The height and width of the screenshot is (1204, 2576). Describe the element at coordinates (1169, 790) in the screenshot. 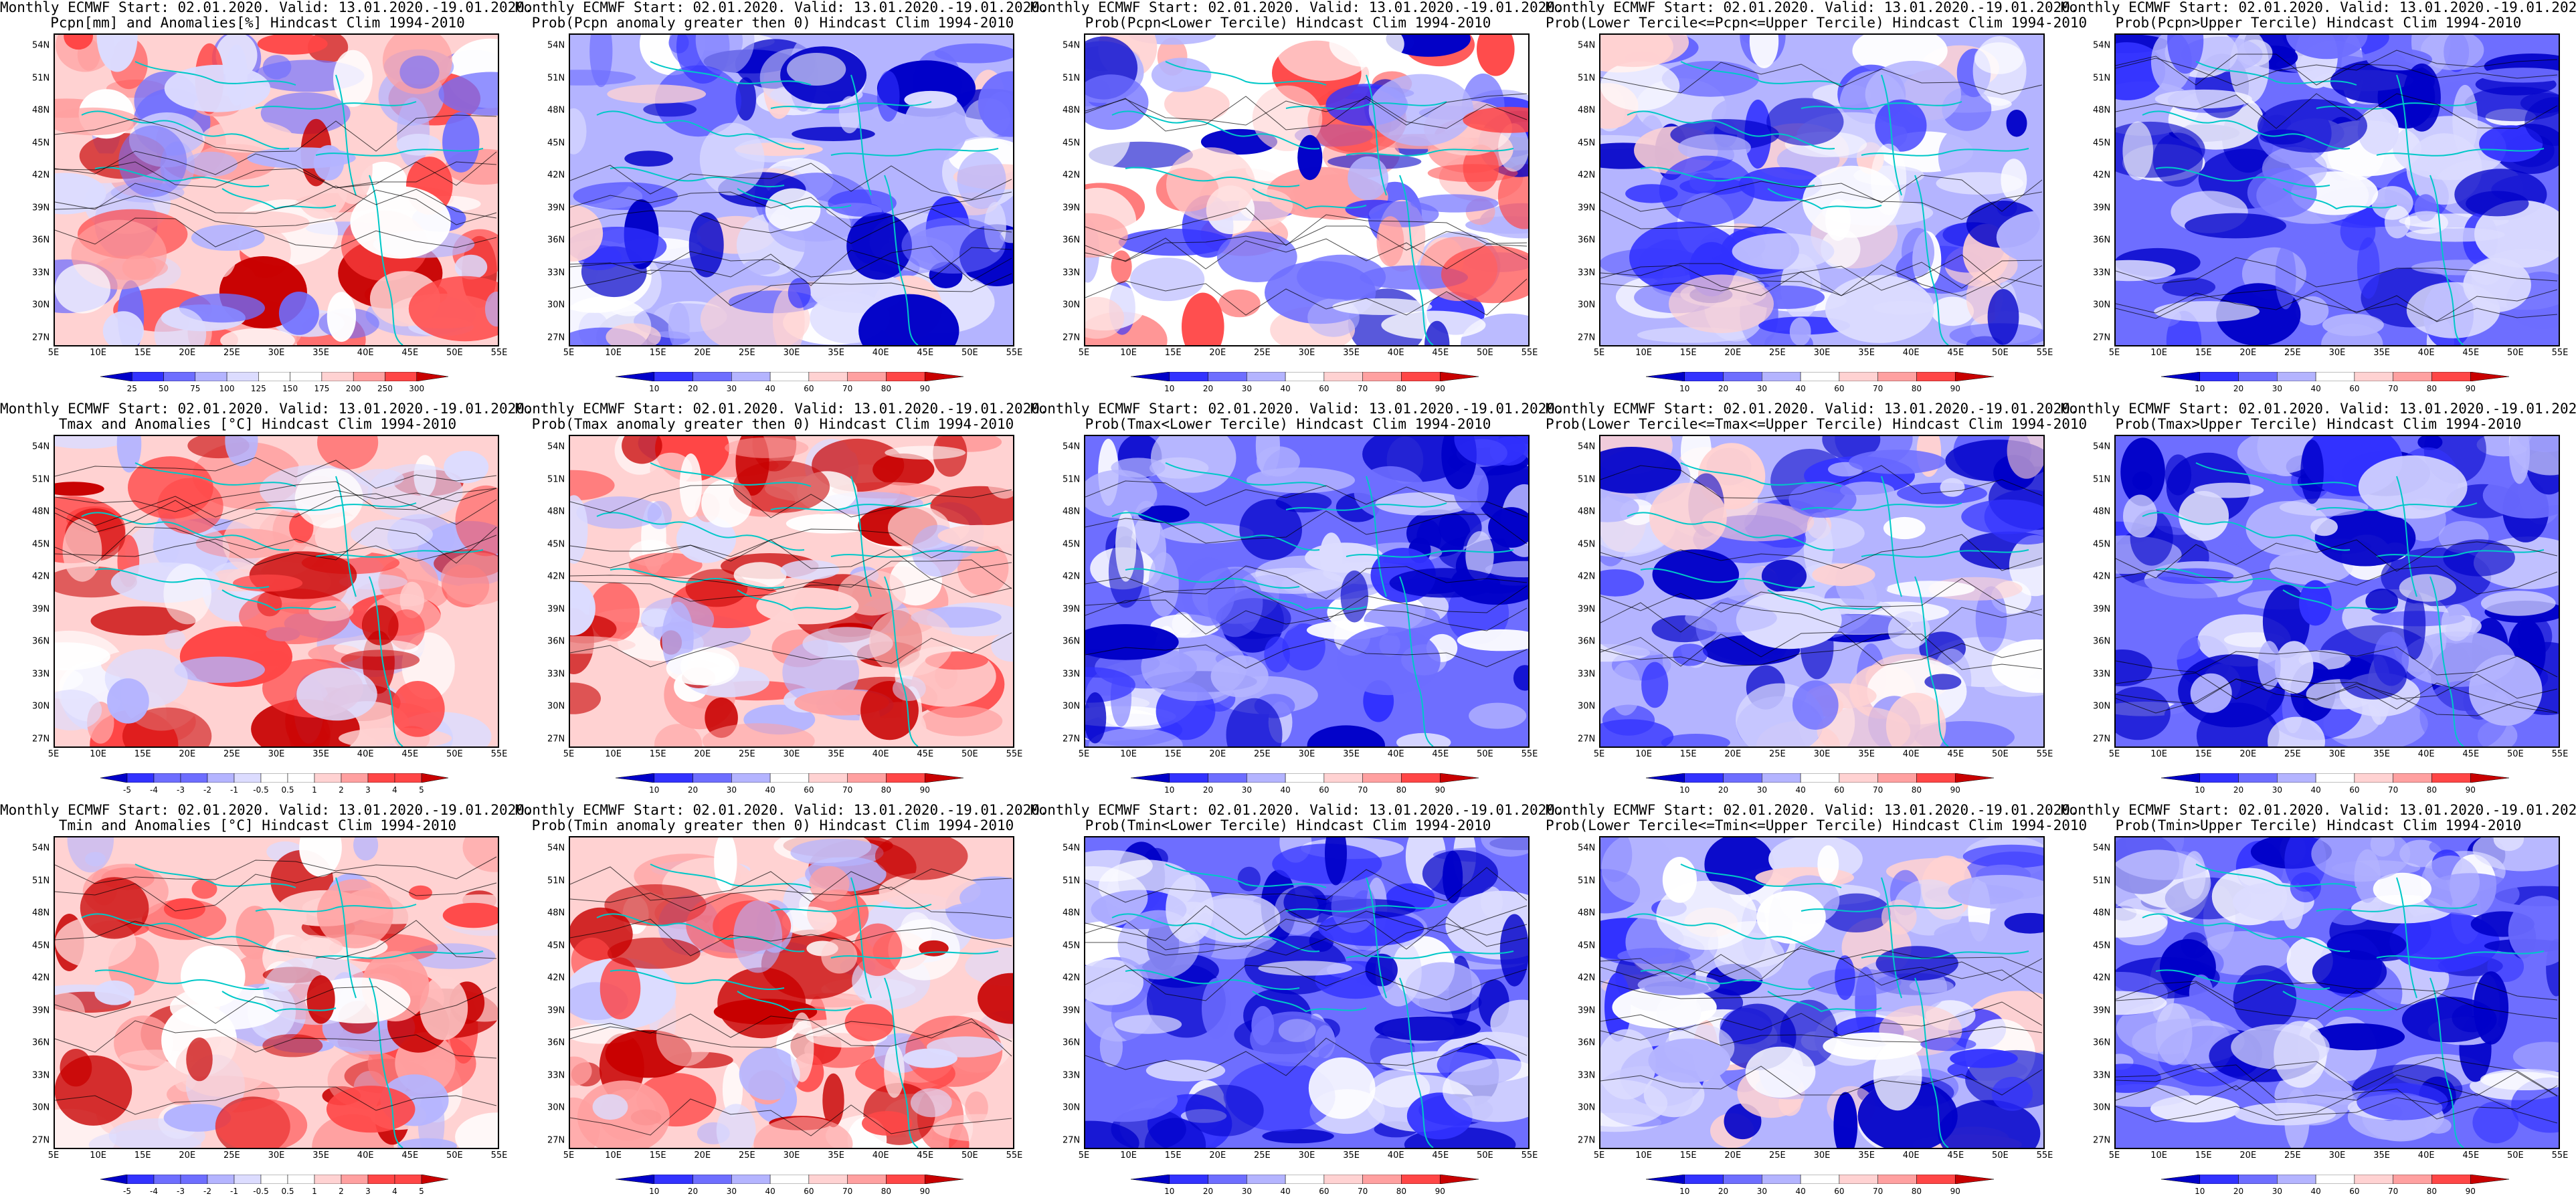

I see `colorbar-label: 10` at that location.